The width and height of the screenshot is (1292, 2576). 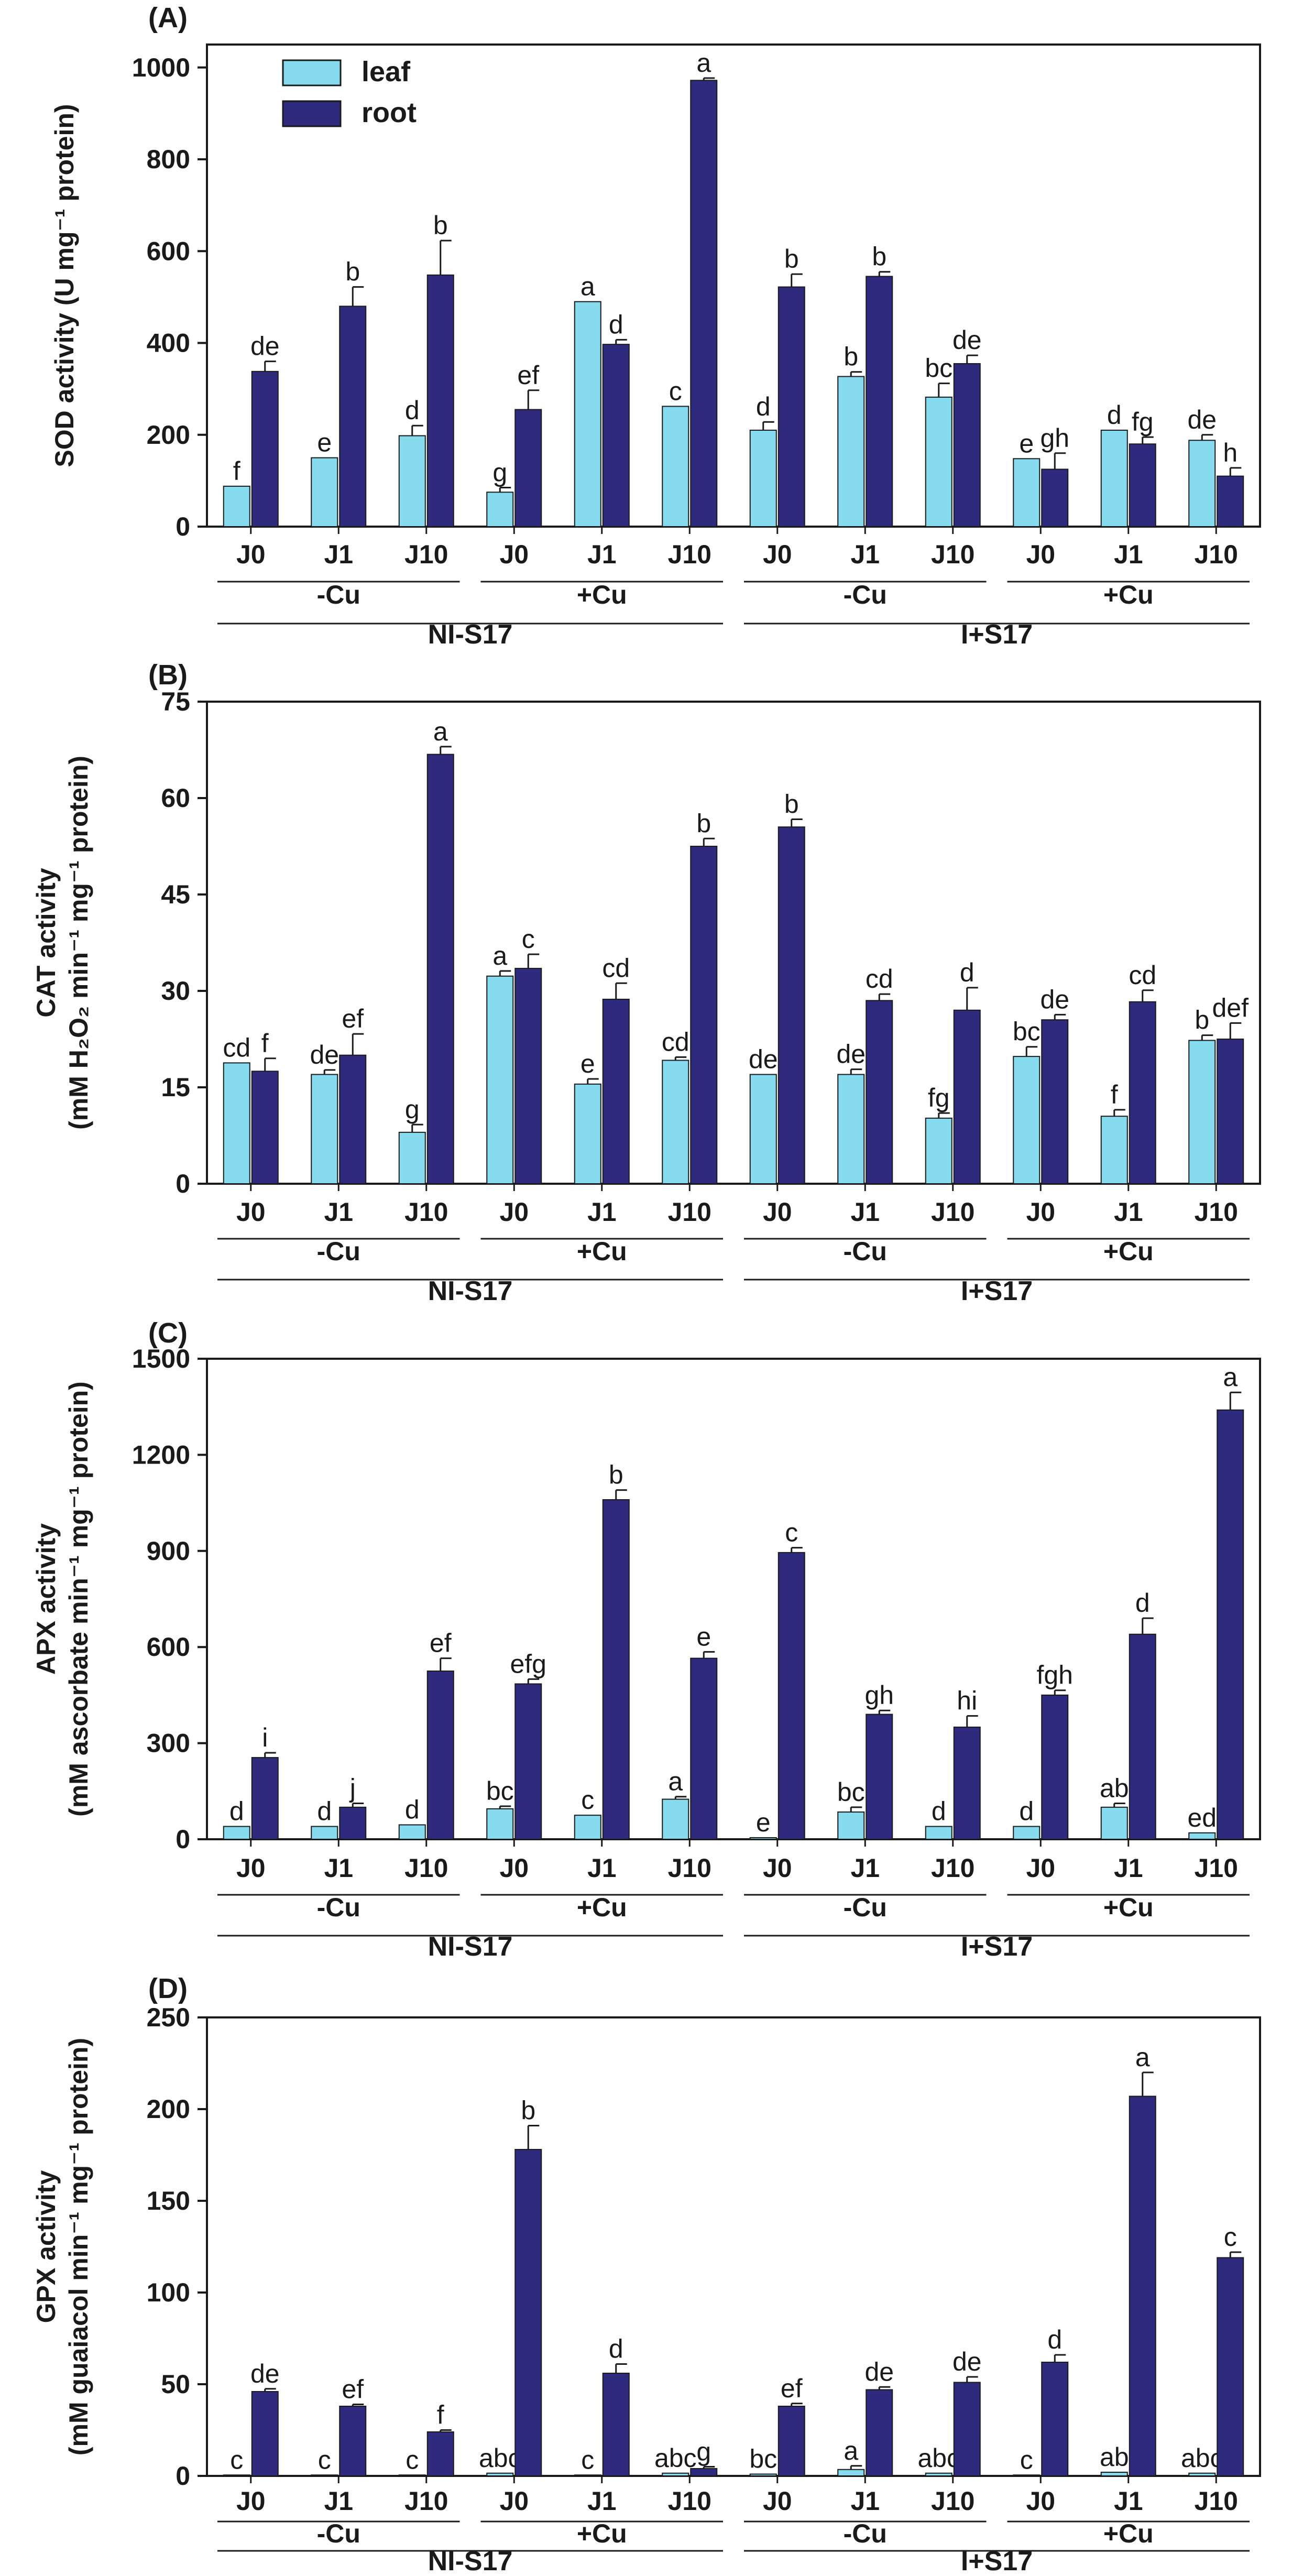 I want to click on y-tick-label: 600, so click(x=168, y=1647).